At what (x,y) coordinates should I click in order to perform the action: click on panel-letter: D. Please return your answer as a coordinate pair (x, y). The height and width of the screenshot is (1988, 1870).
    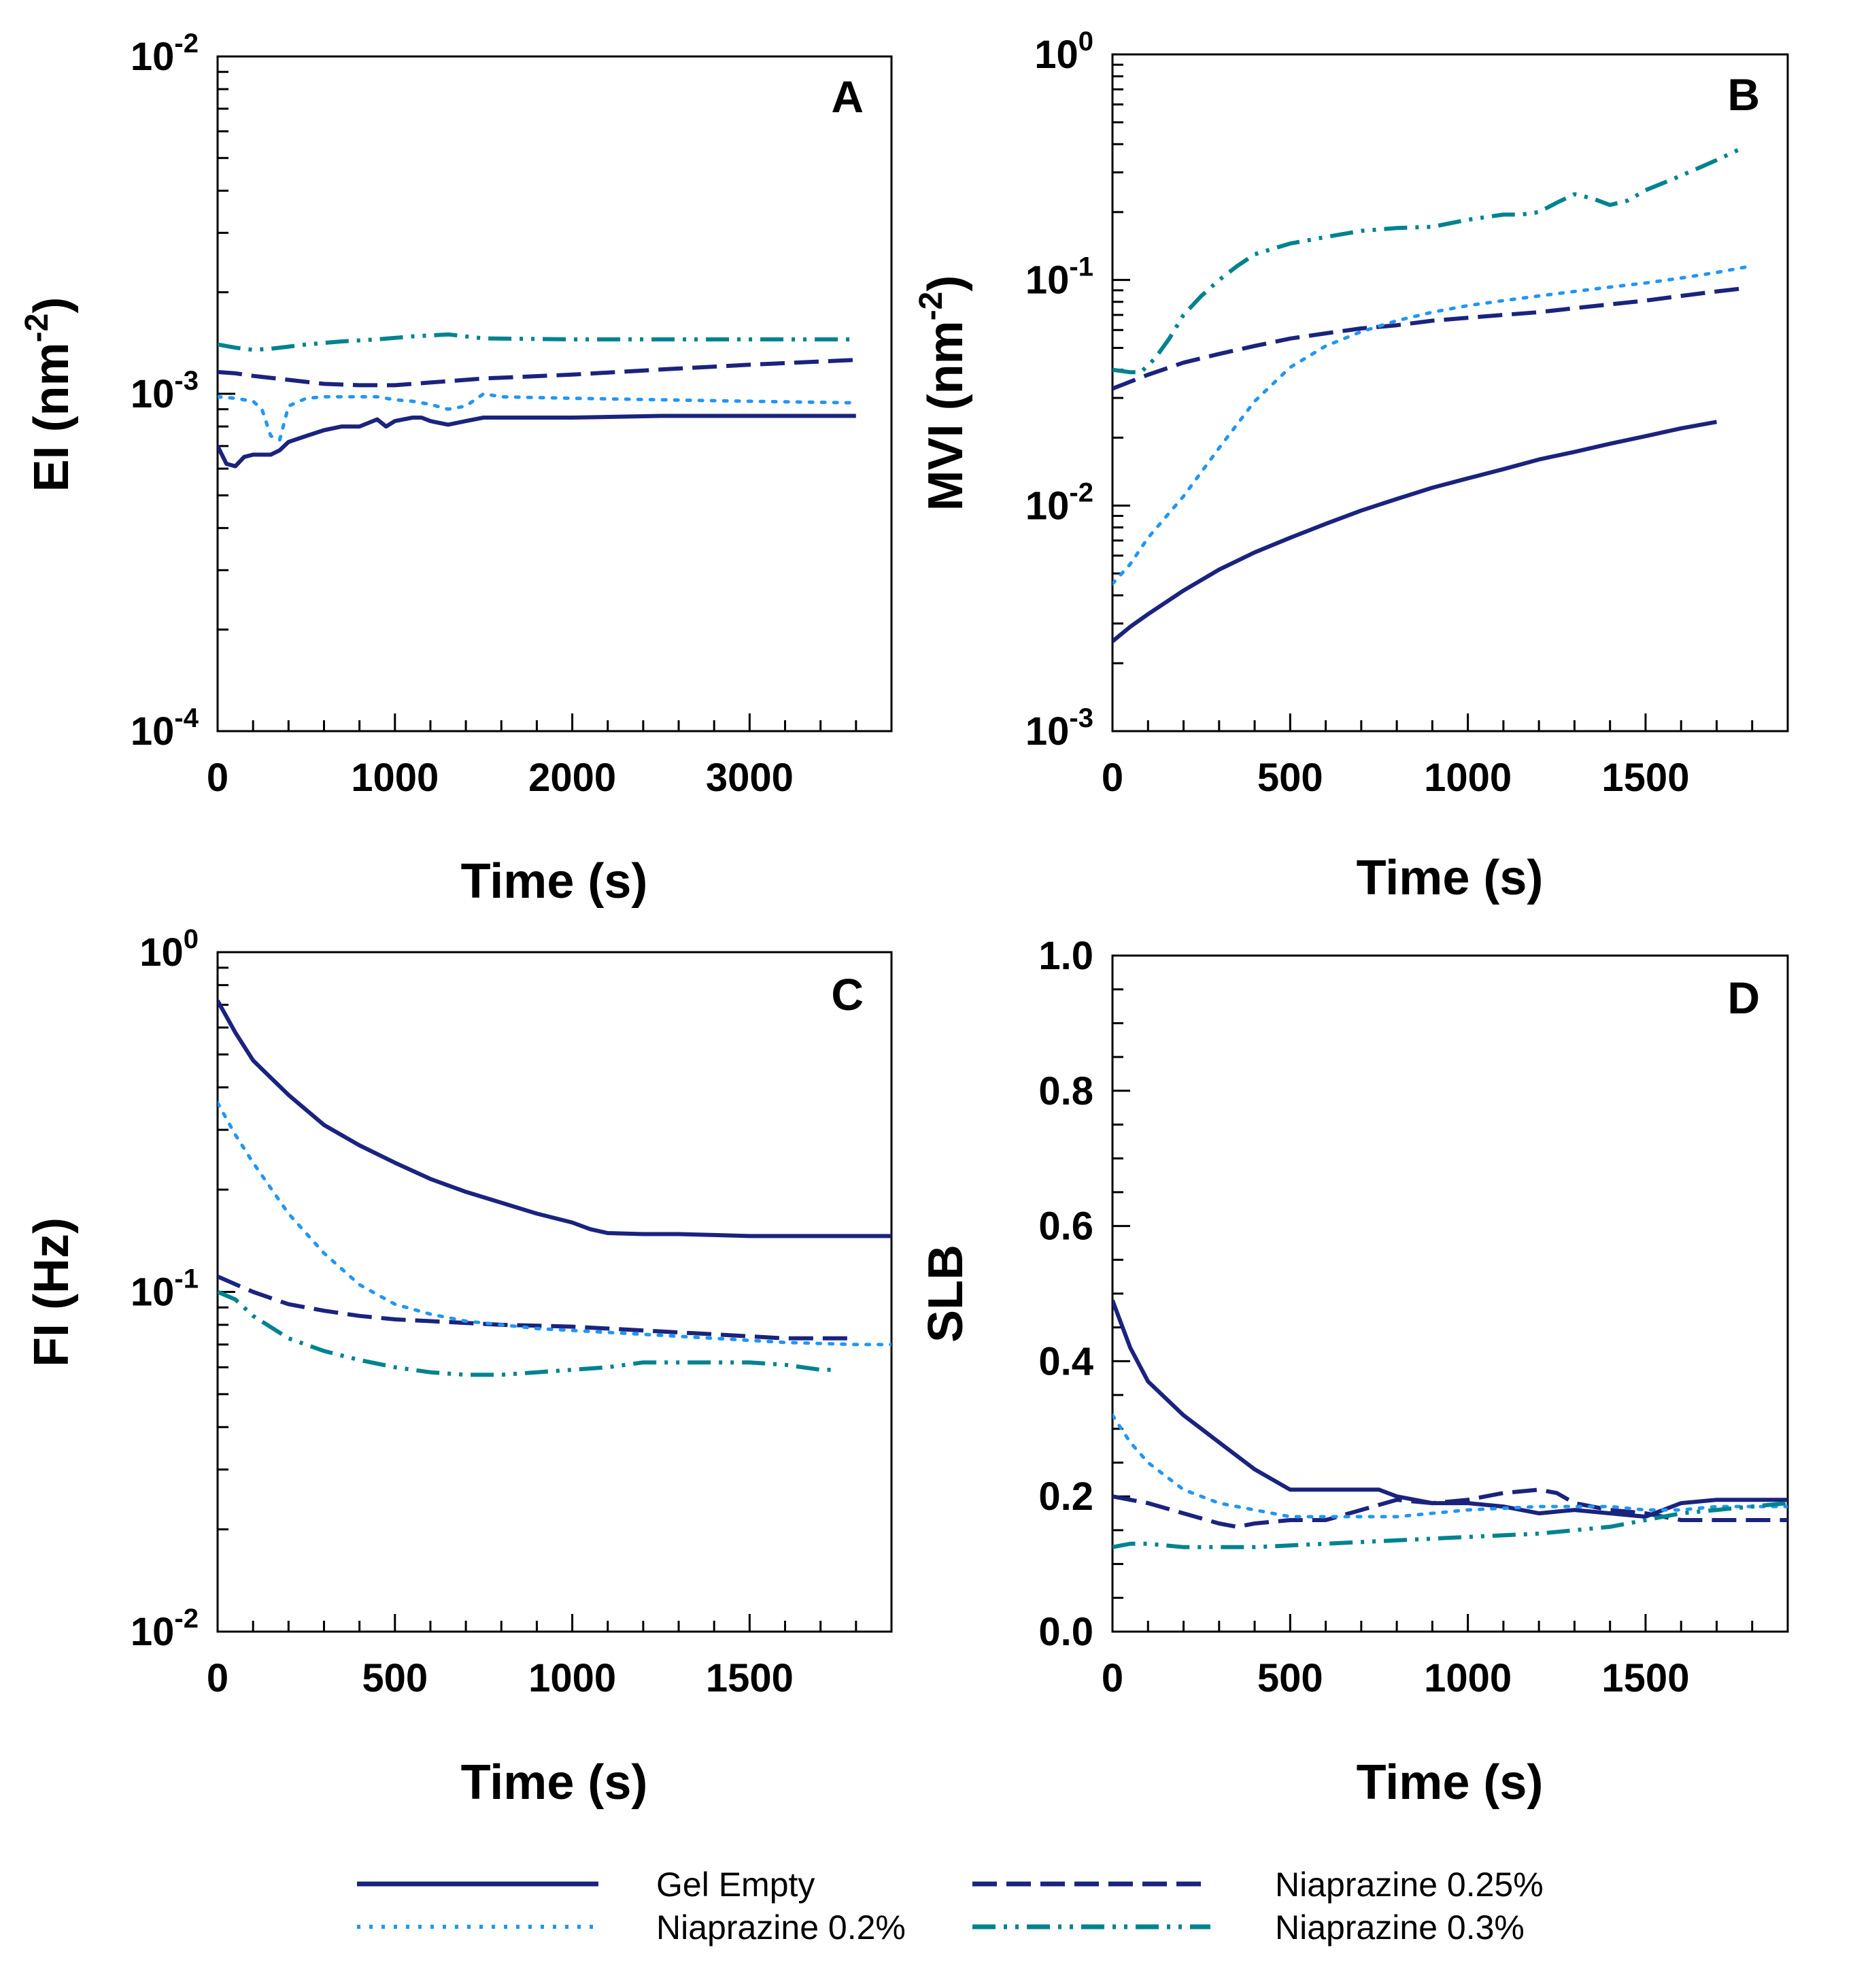
    Looking at the image, I should click on (1744, 998).